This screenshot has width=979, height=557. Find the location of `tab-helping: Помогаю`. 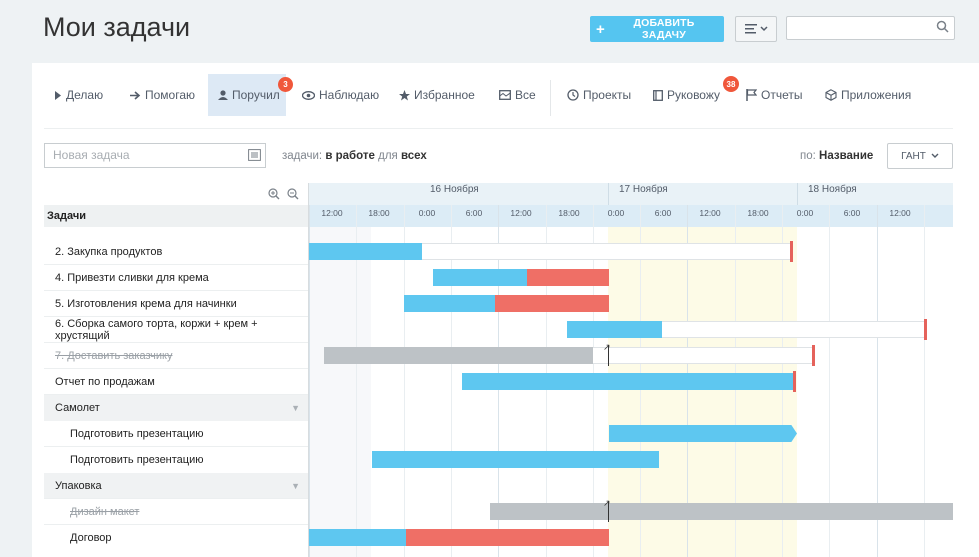

tab-helping: Помогаю is located at coordinates (162, 95).